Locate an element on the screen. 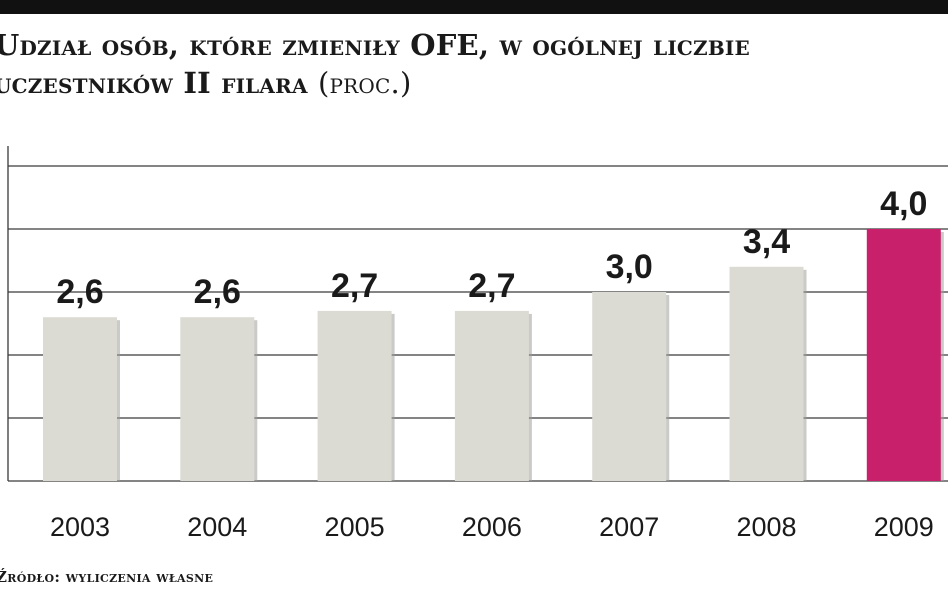  data-label: 4,0 is located at coordinates (903, 204).